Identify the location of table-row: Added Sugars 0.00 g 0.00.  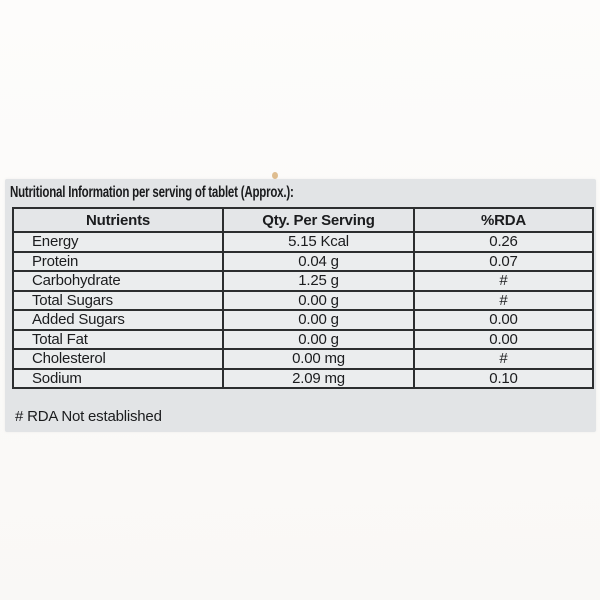
(303, 320).